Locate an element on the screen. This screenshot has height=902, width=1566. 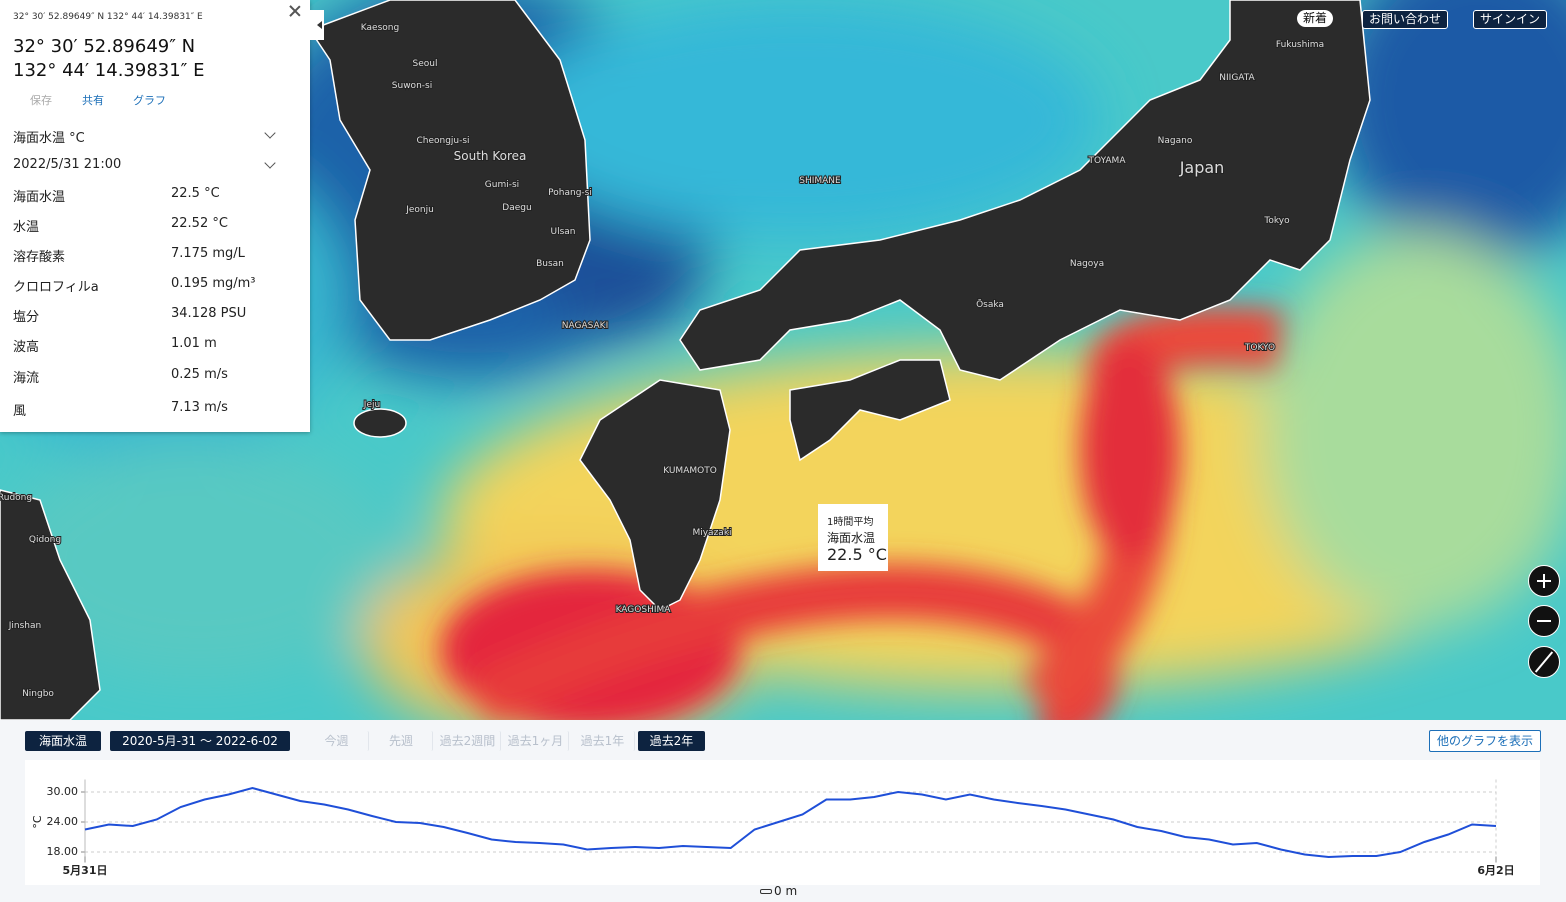
row-value: 0.195 mg/m³ is located at coordinates (213, 283).